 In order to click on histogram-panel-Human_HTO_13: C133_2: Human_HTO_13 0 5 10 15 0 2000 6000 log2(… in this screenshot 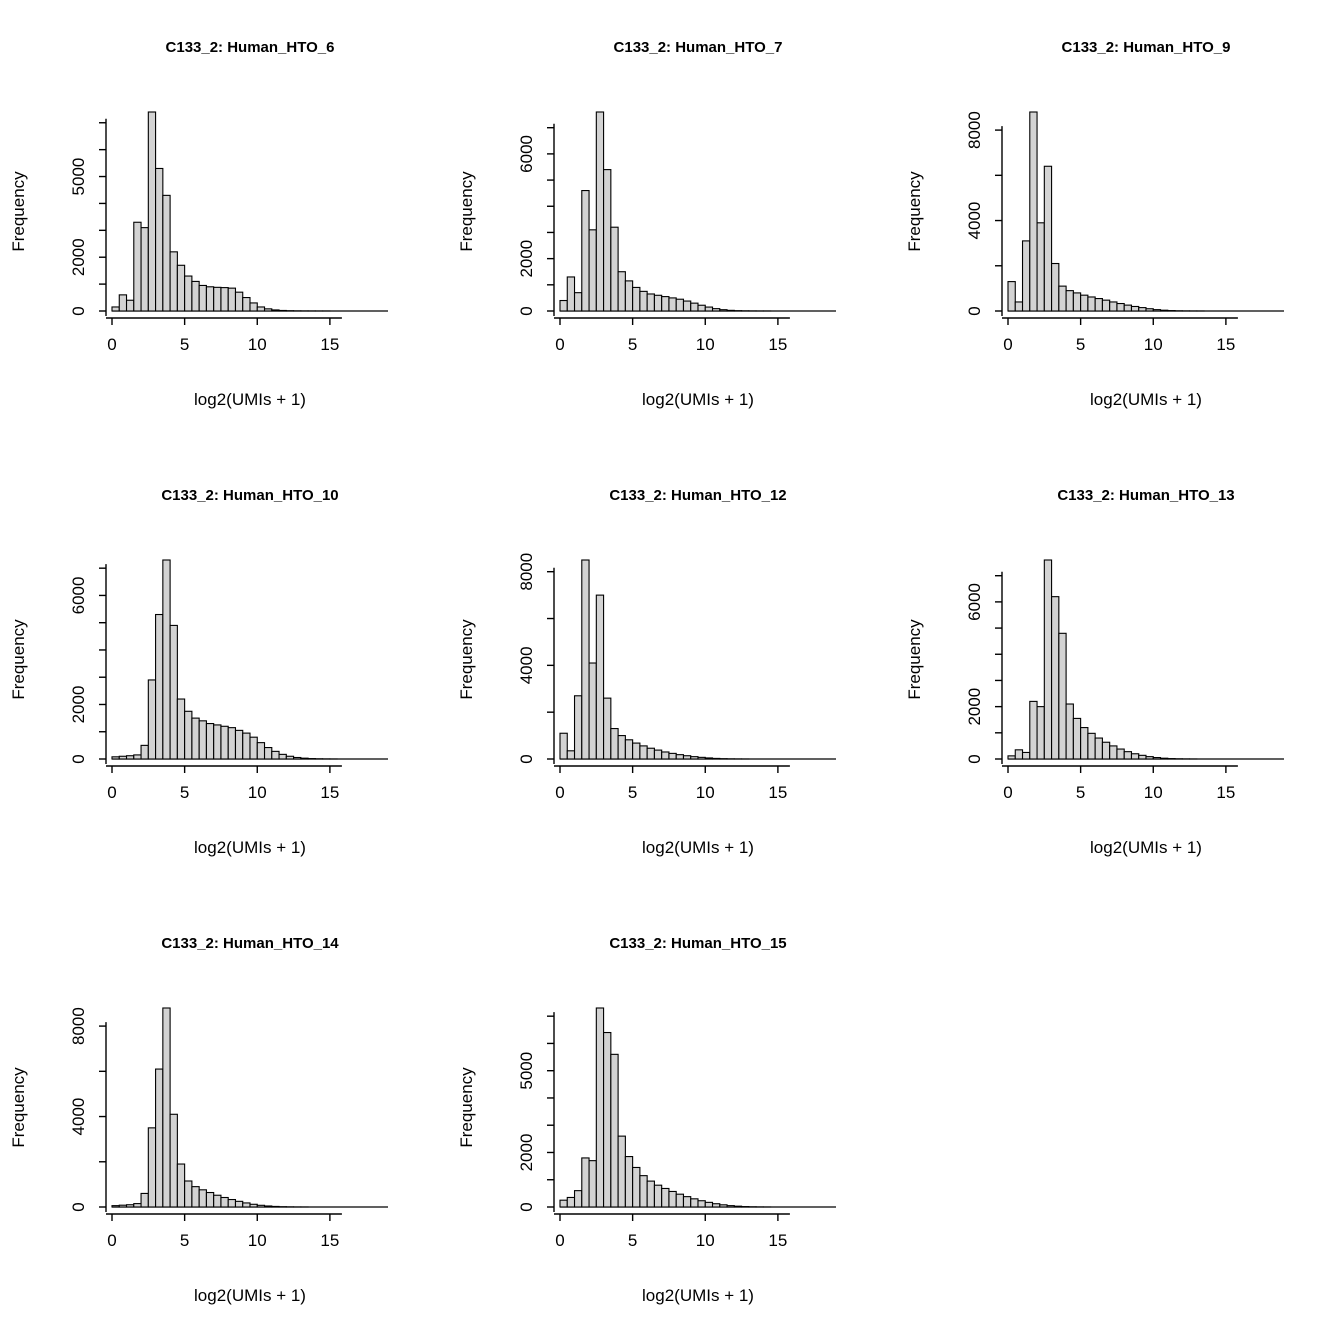, I will do `click(1120, 672)`.